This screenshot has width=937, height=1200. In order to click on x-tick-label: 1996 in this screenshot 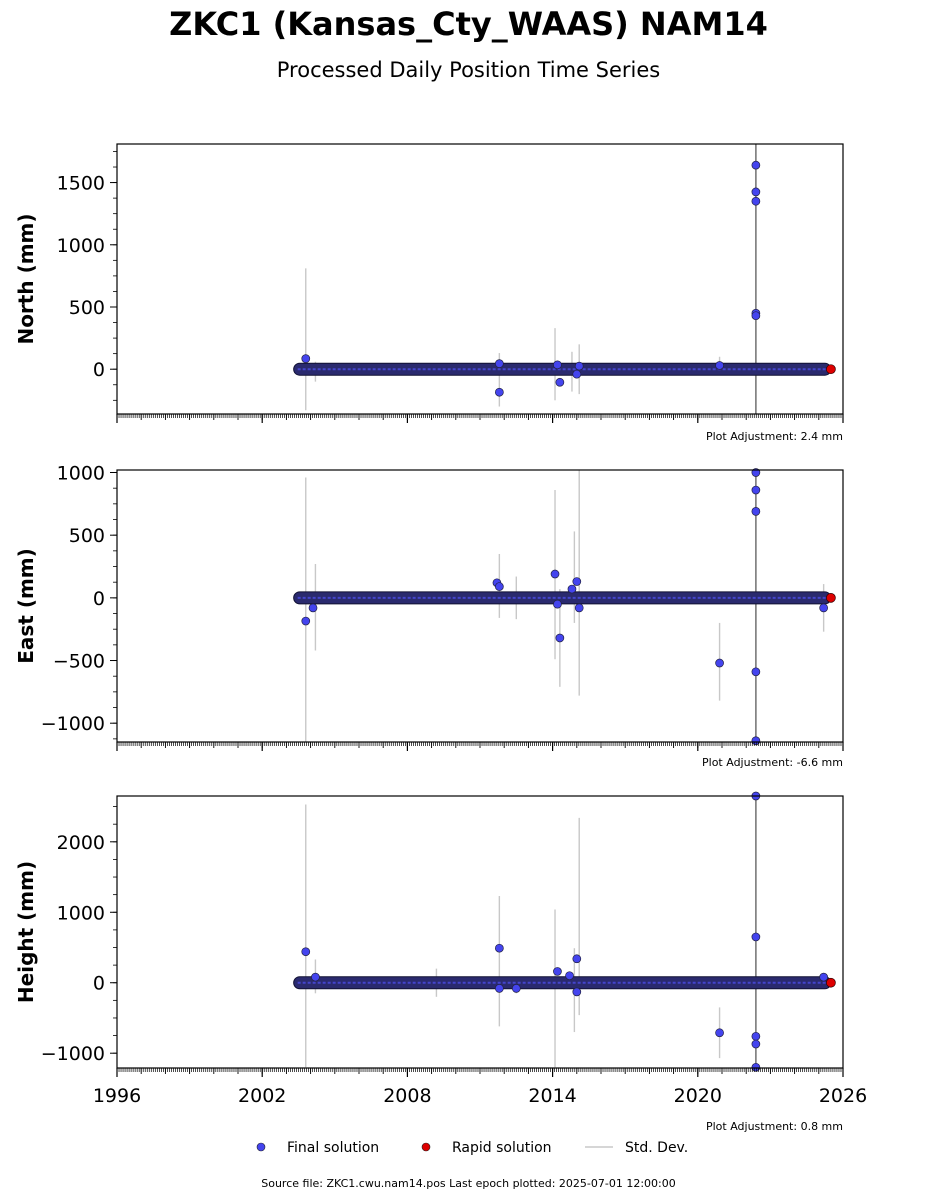, I will do `click(117, 1096)`.